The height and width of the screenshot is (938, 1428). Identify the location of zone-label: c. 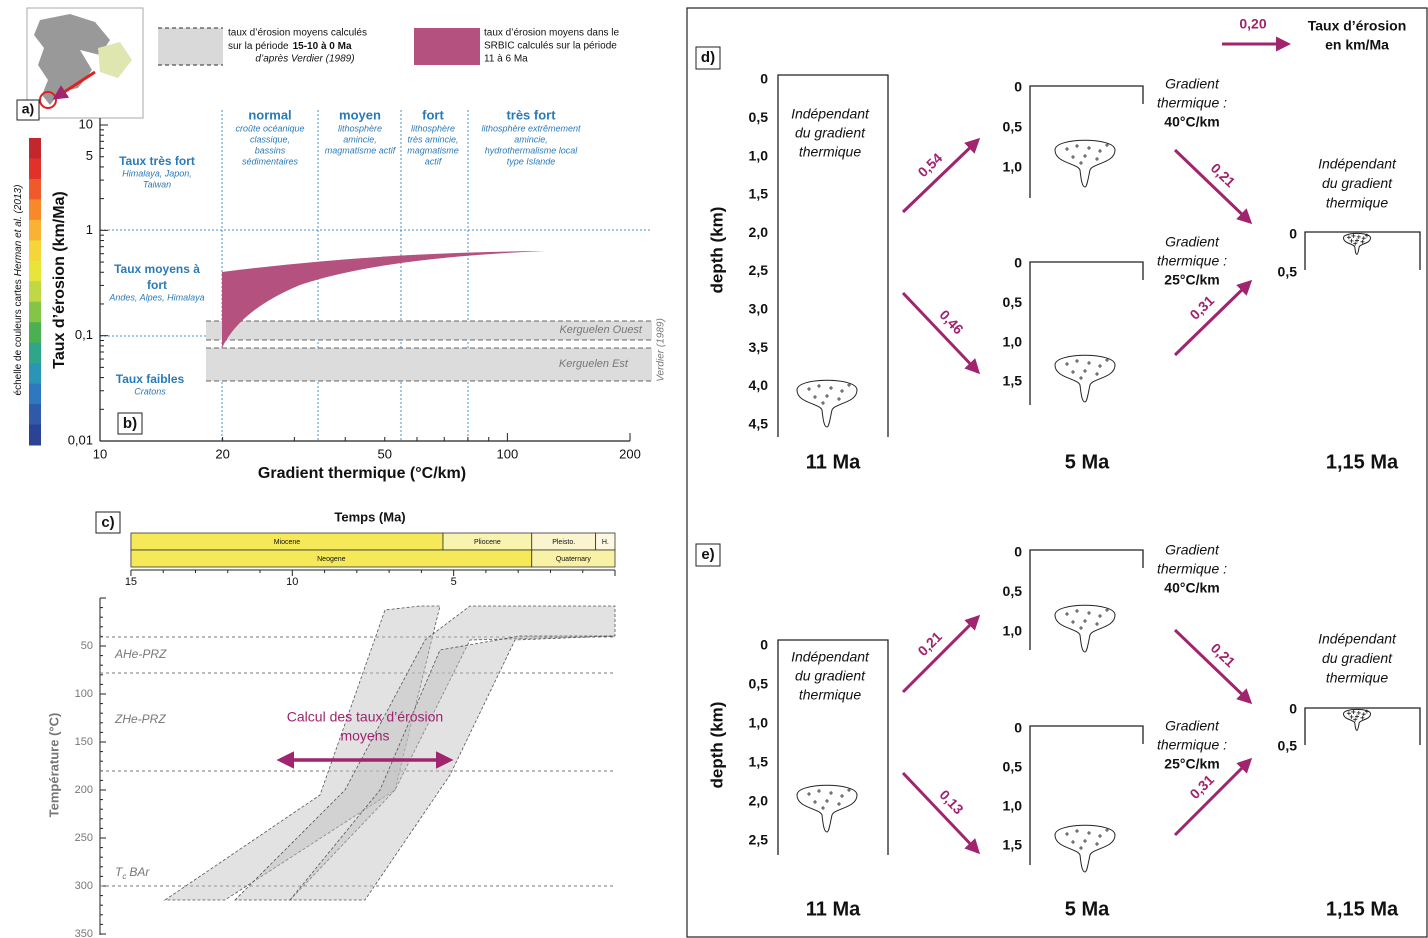
(124, 876).